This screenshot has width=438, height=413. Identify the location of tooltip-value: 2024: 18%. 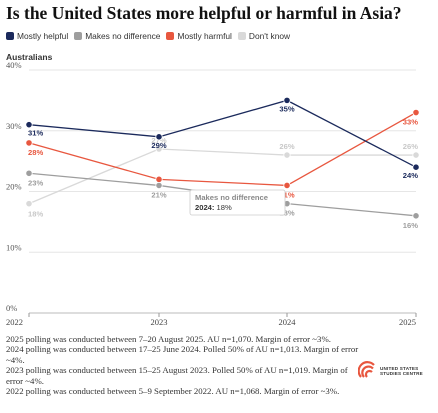
(213, 207).